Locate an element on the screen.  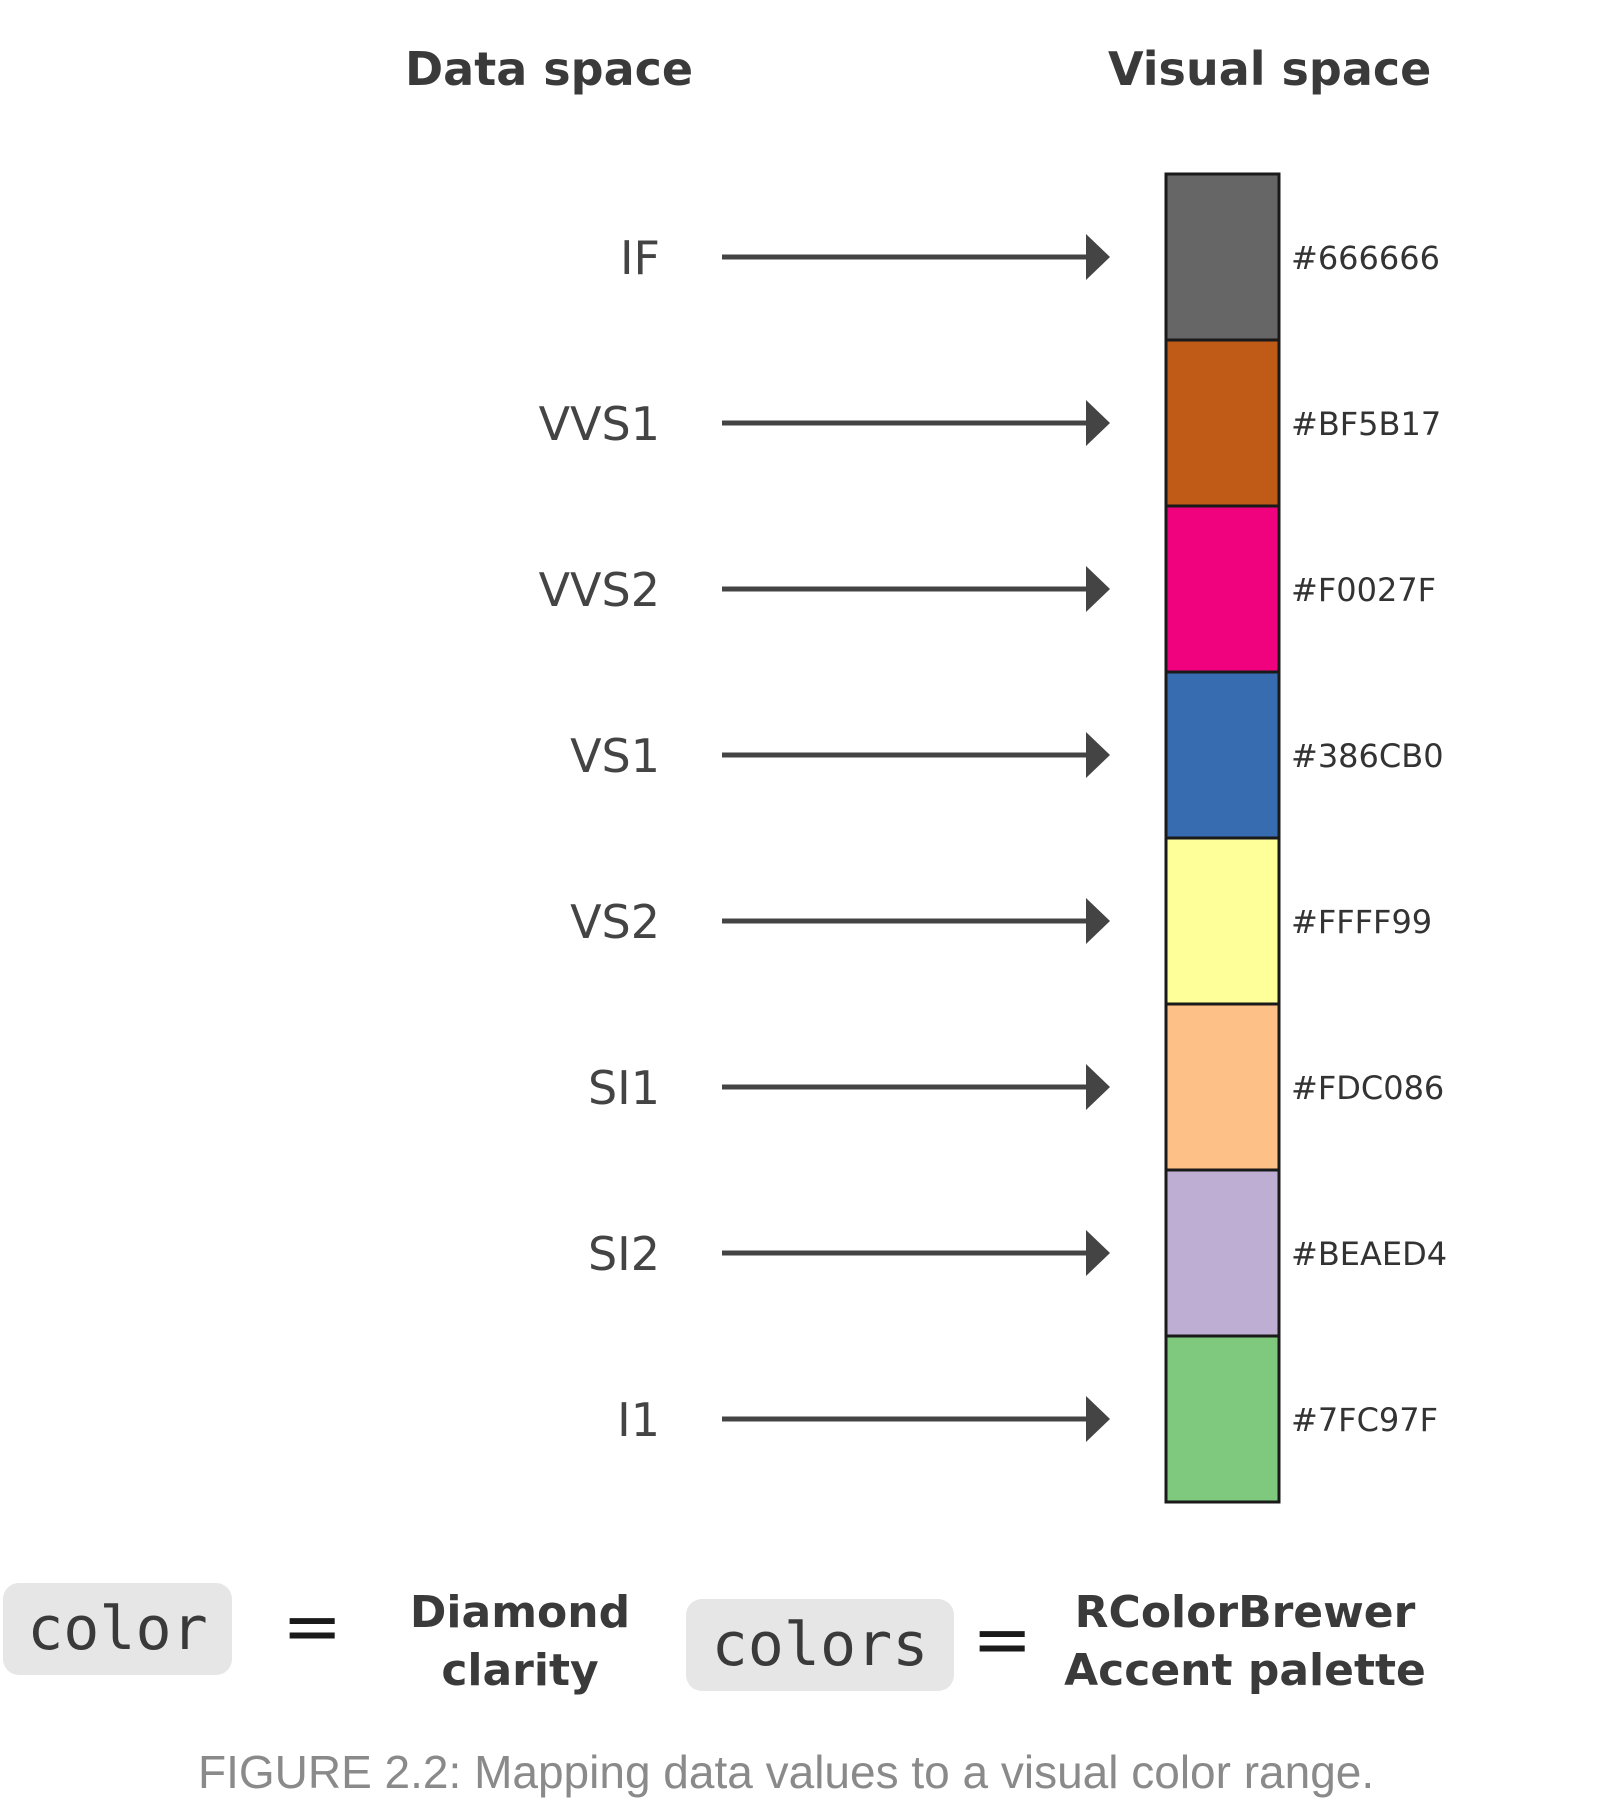
code-chip-colors: colors is located at coordinates (820, 1645).